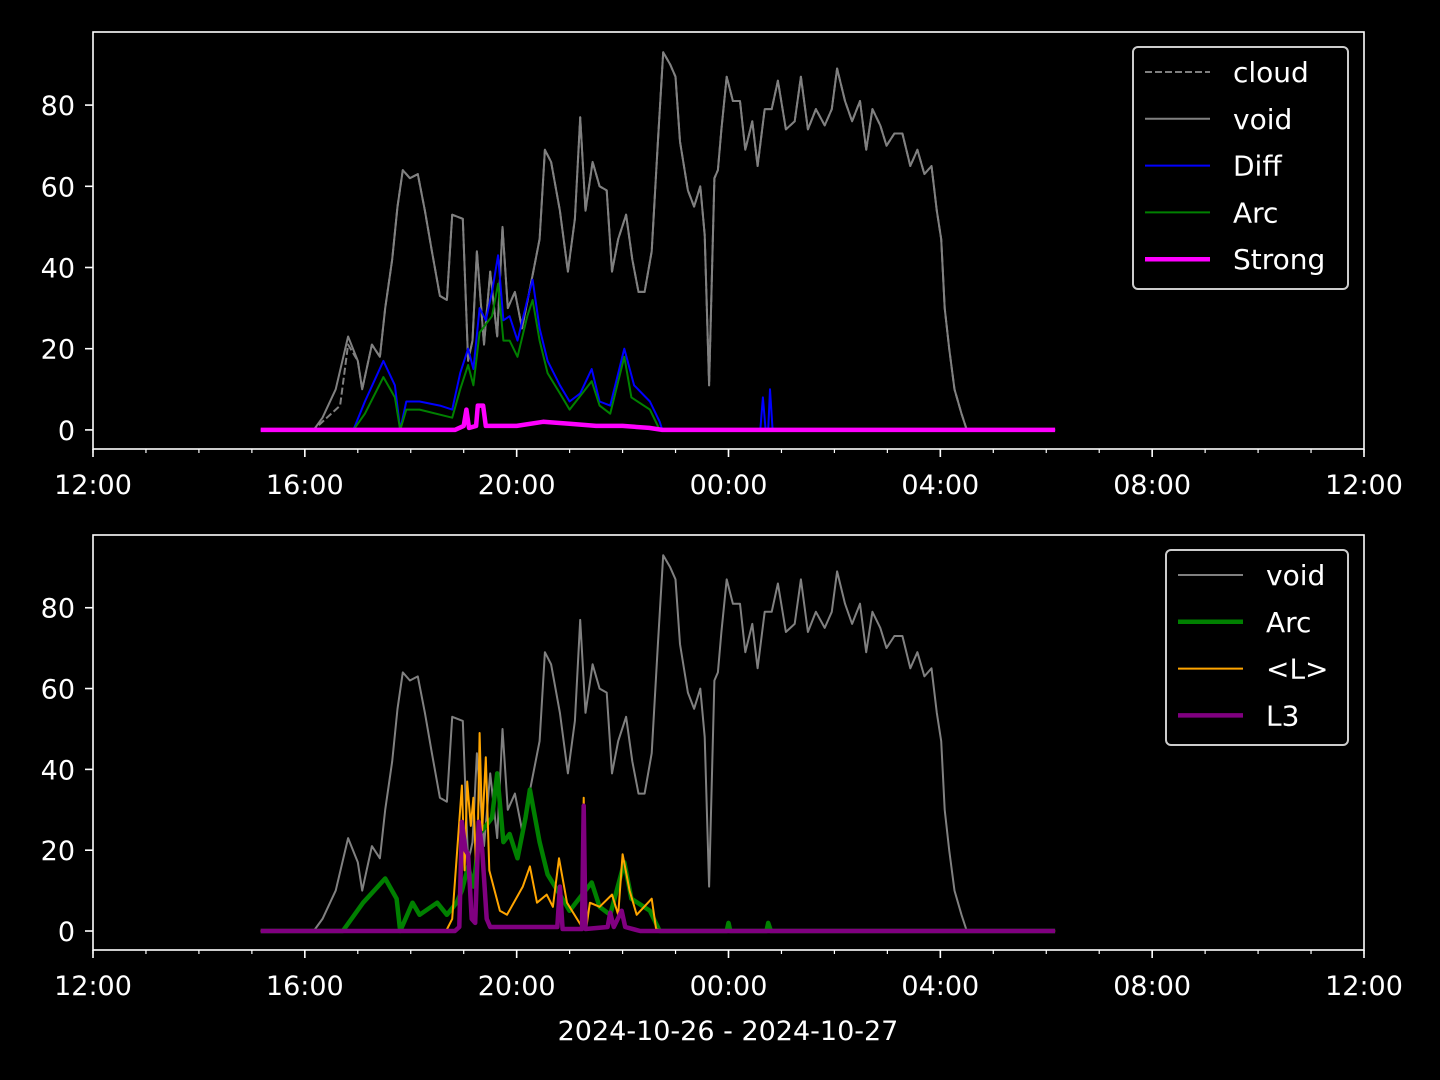  Describe the element at coordinates (658, 868) in the screenshot. I see `series-line-l3` at that location.